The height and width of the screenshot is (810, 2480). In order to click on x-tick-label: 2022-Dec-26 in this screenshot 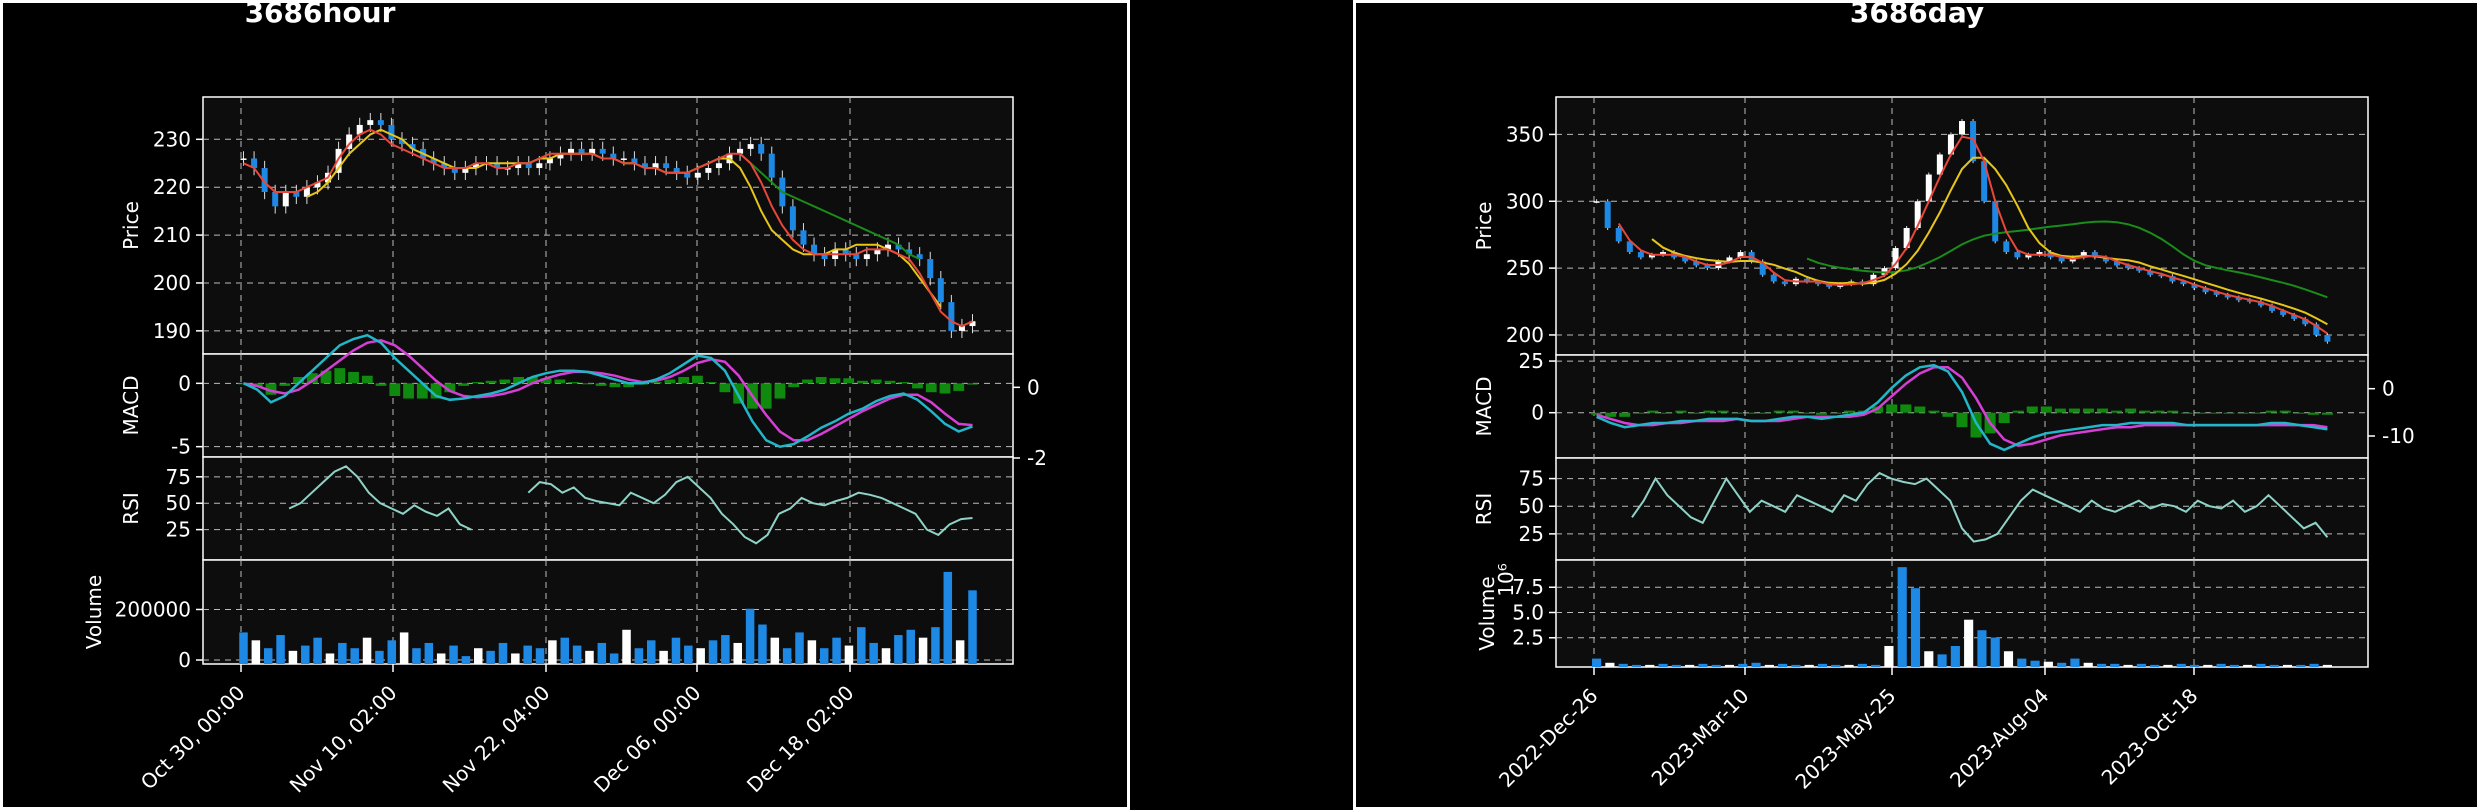, I will do `click(1548, 738)`.